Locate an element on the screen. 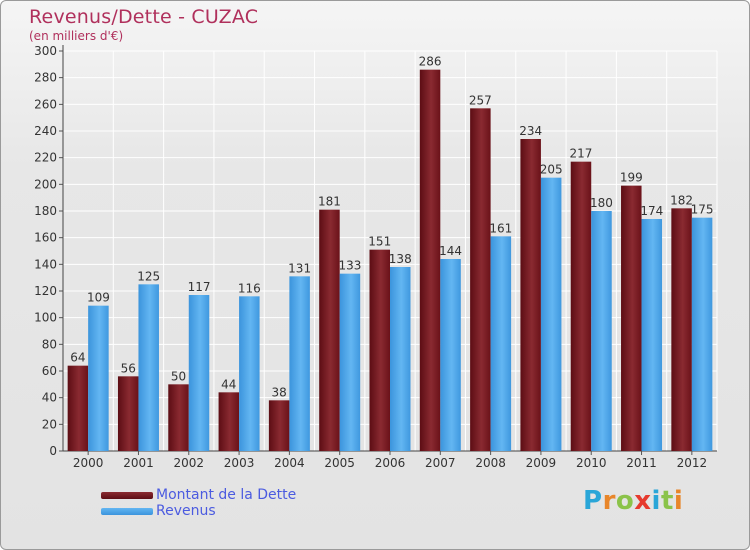 The image size is (750, 550). y-tick-label: 280 is located at coordinates (45, 78).